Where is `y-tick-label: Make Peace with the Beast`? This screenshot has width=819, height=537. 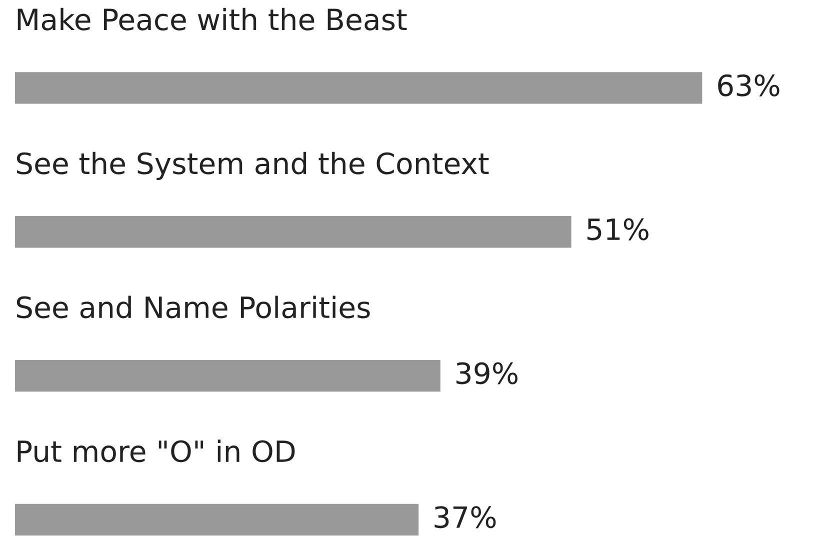
y-tick-label: Make Peace with the Beast is located at coordinates (212, 19).